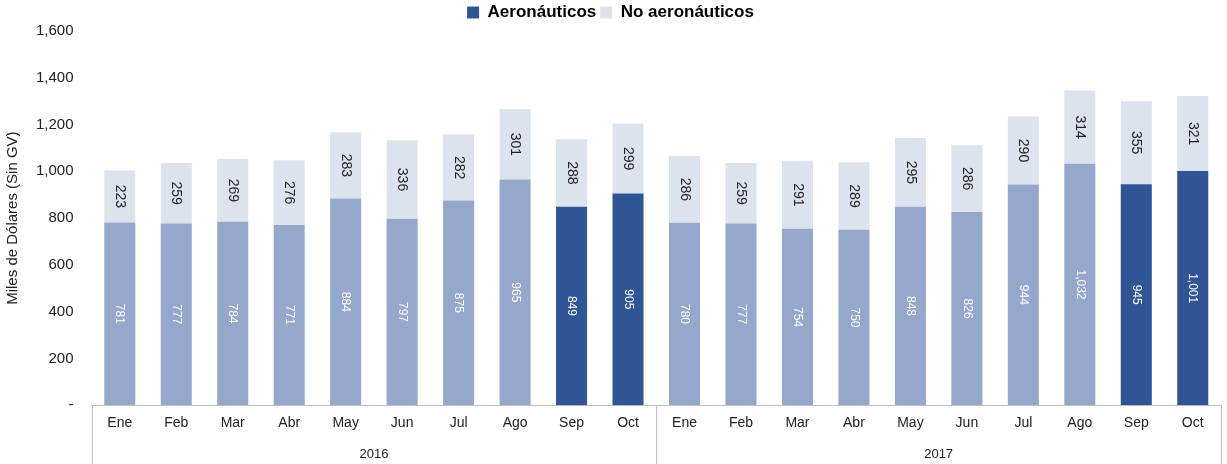 Image resolution: width=1227 pixels, height=464 pixels. I want to click on data-label: 269, so click(233, 190).